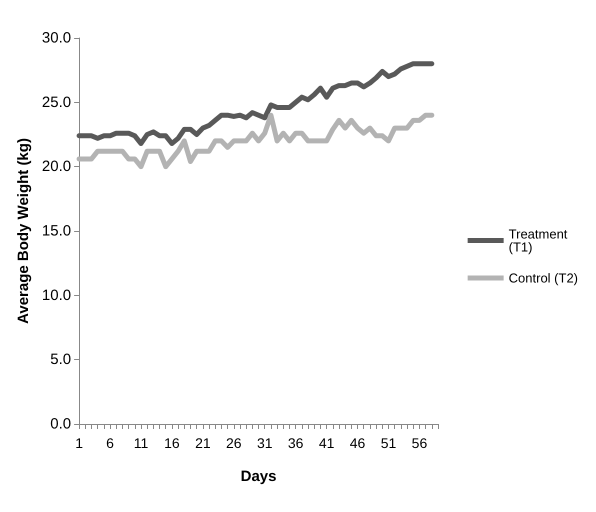 Image resolution: width=596 pixels, height=512 pixels. I want to click on y-tick-label: 30.0, so click(57, 38).